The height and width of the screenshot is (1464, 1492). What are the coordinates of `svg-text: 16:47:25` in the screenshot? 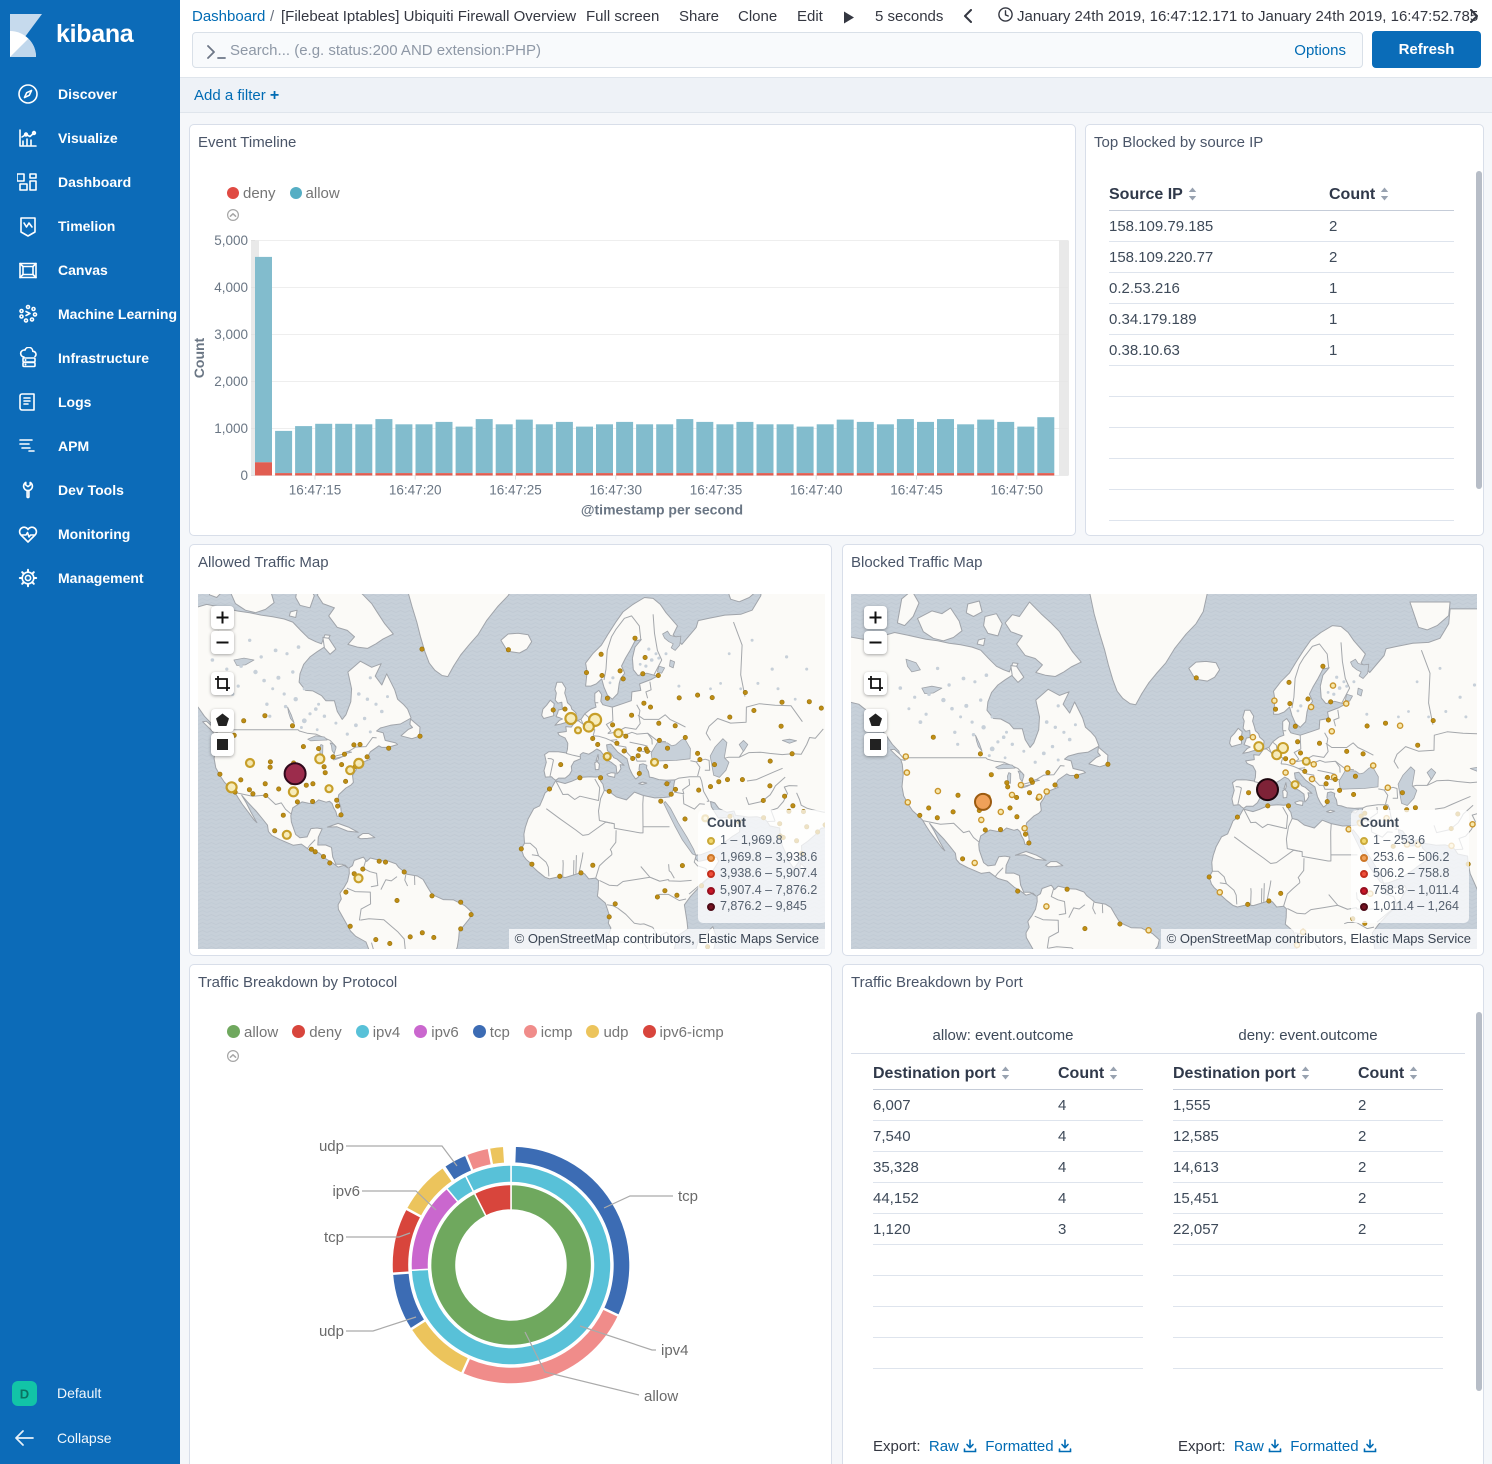 It's located at (515, 490).